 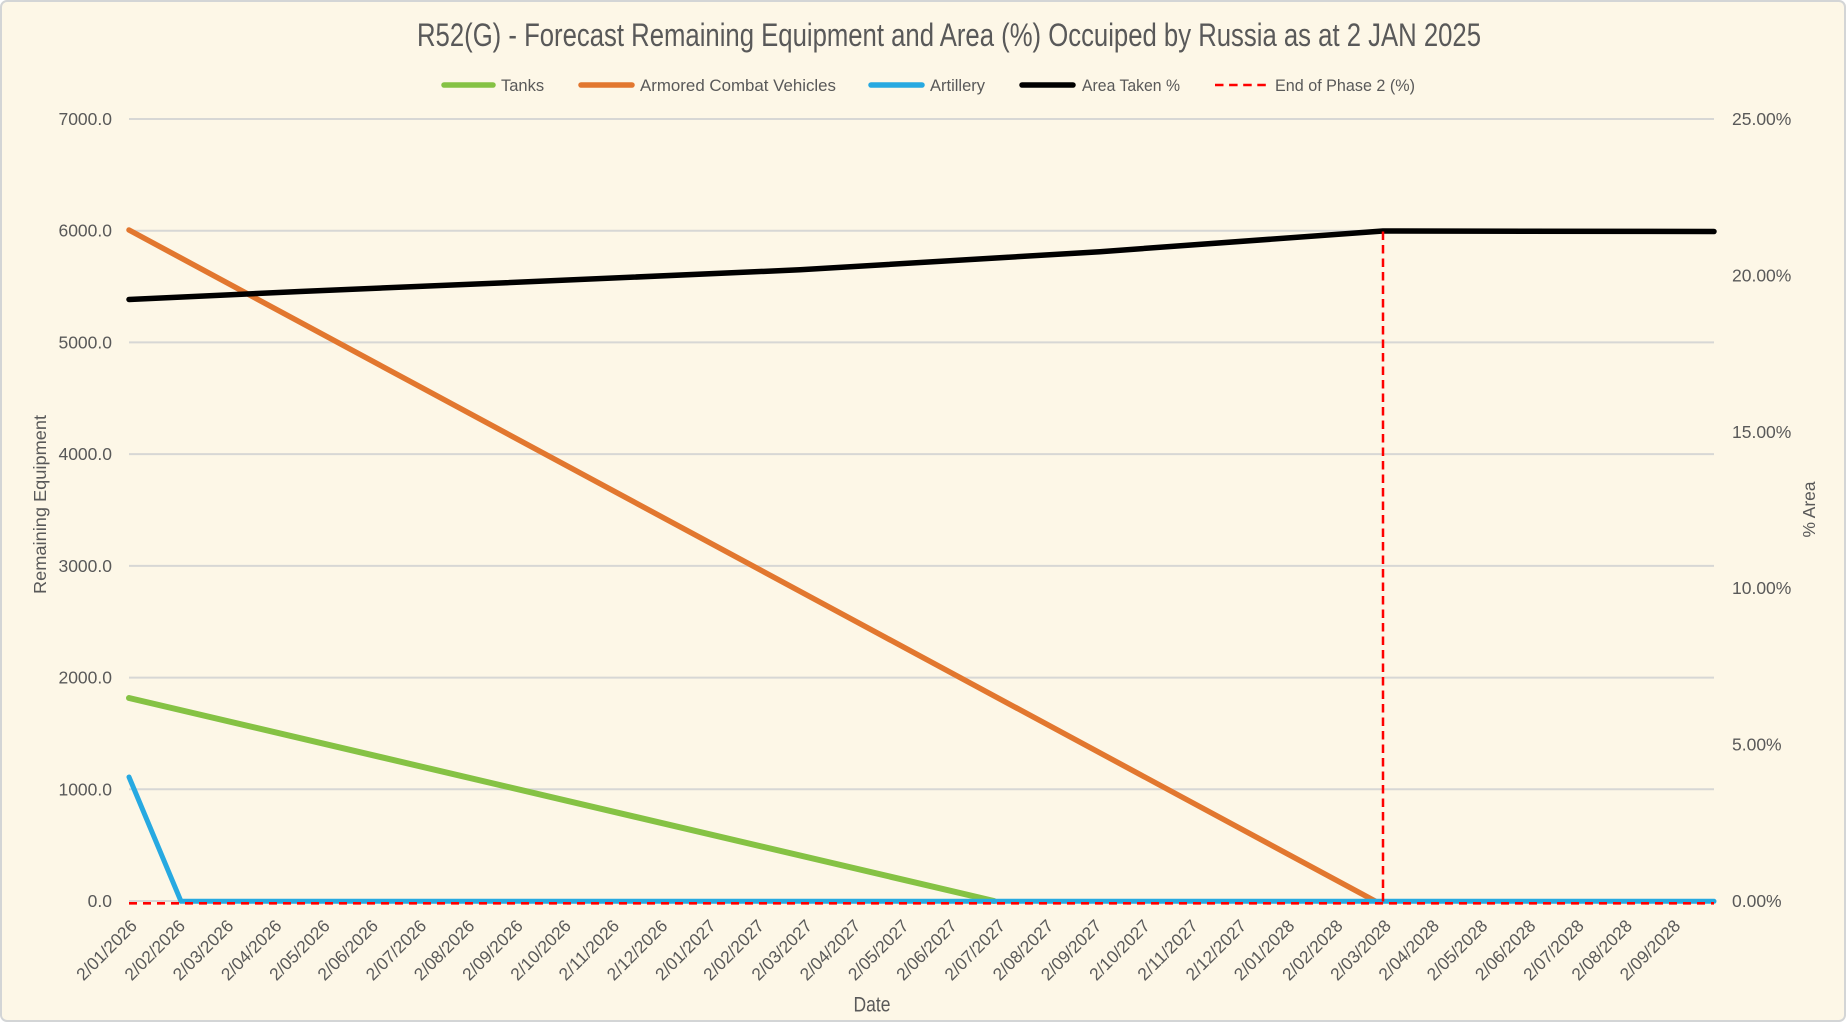 I want to click on svg-text: 7000.0, so click(x=85, y=119).